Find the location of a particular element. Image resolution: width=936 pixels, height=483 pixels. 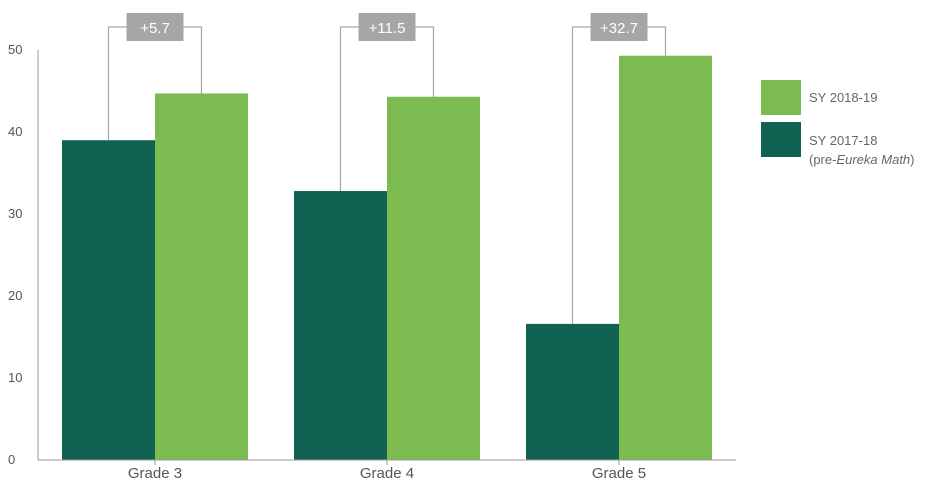

x-category-label: Grade 3 is located at coordinates (155, 473).